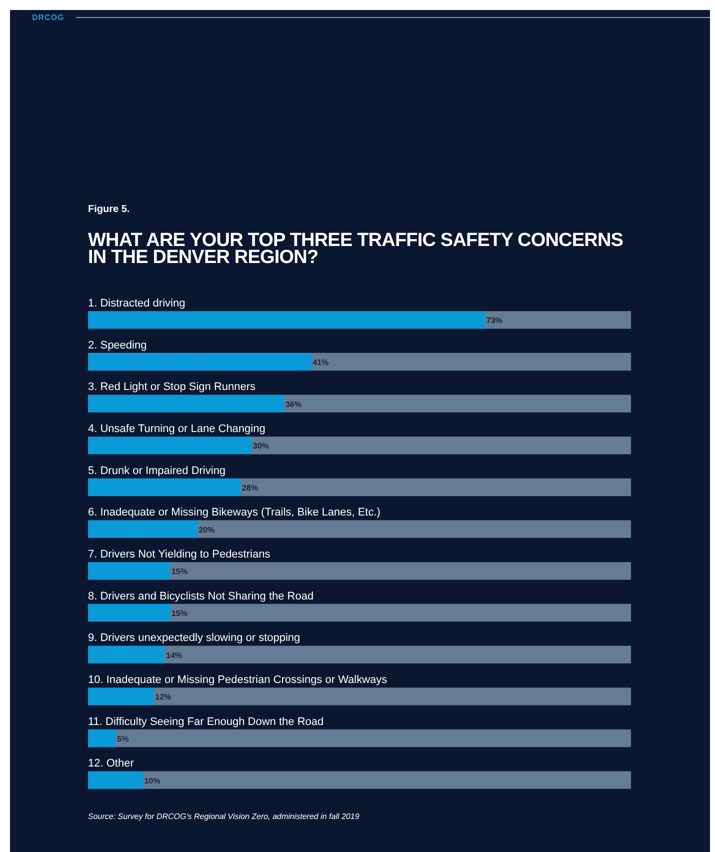 The image size is (715, 852). I want to click on data-label: 41%, so click(320, 362).